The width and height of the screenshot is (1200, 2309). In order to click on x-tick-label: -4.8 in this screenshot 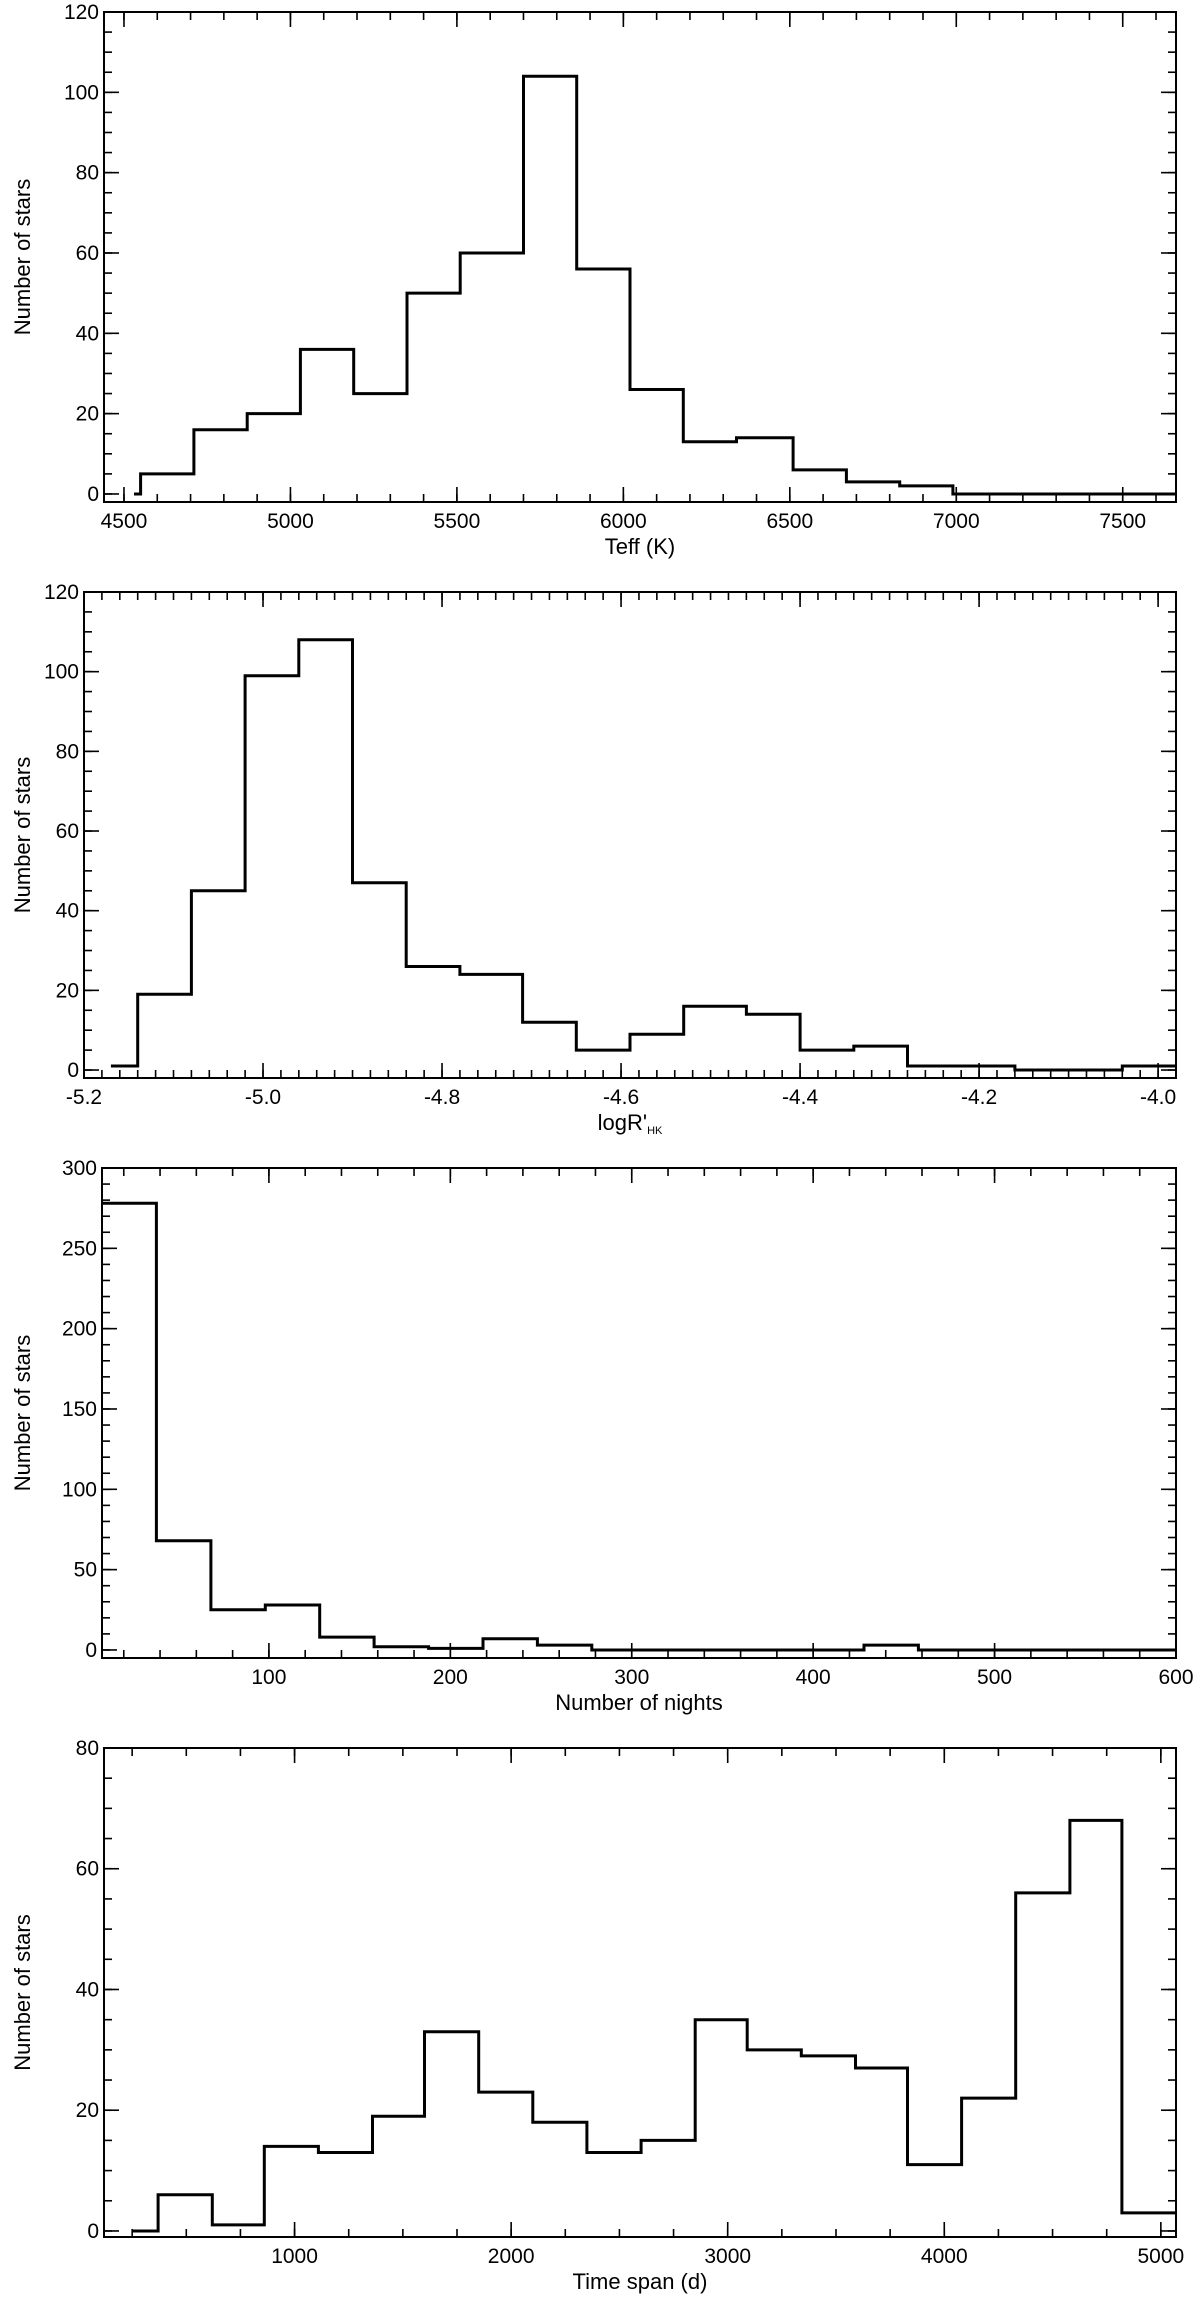, I will do `click(442, 1097)`.